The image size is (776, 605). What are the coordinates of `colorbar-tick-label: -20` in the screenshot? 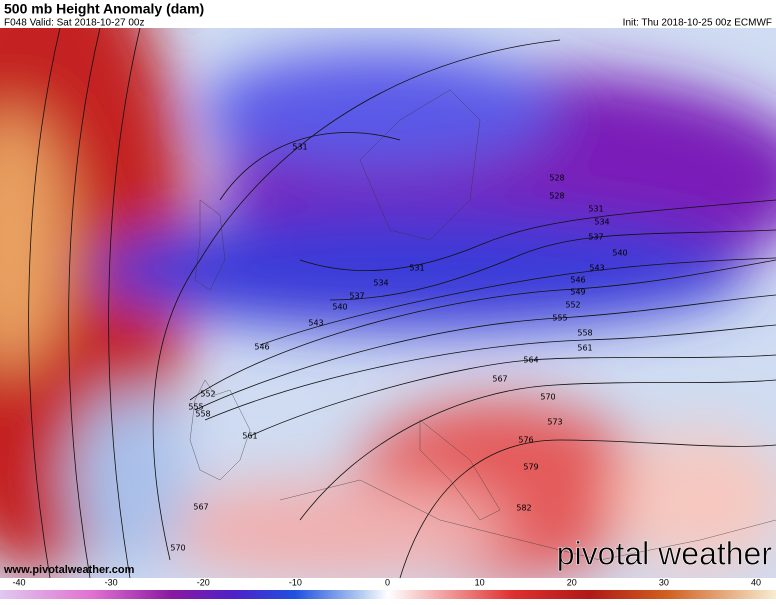 It's located at (203, 582).